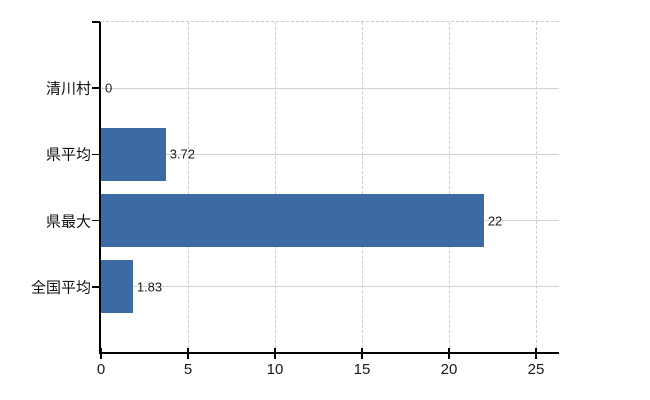  Describe the element at coordinates (60, 288) in the screenshot. I see `category-label: 全国平均` at that location.